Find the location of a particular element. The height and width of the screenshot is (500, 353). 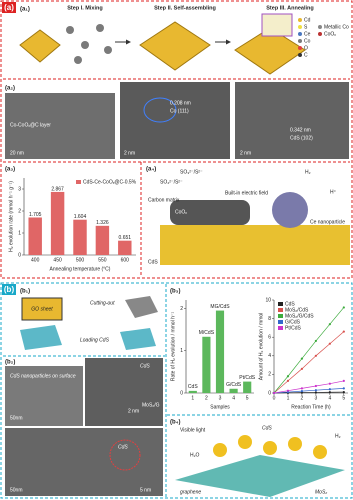

diagram-label: H₂O is located at coordinates (195, 455).